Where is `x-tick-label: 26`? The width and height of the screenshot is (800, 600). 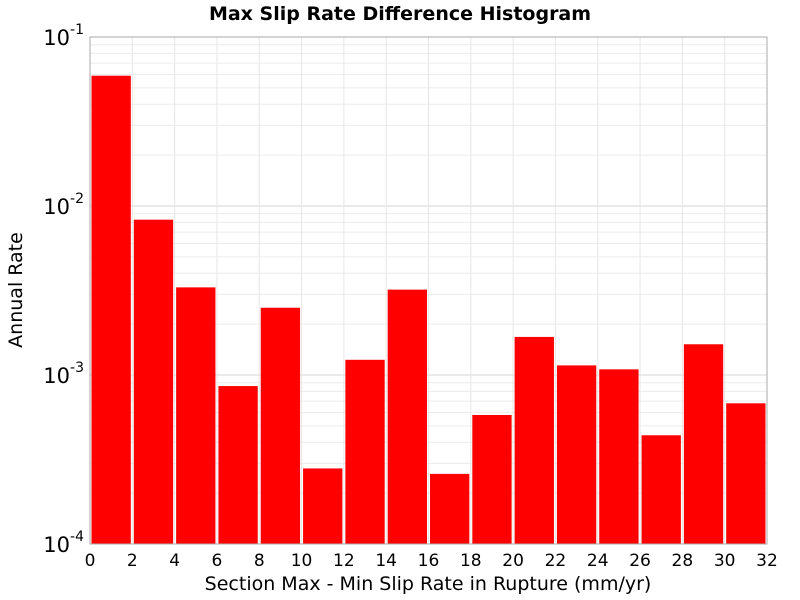 x-tick-label: 26 is located at coordinates (640, 561).